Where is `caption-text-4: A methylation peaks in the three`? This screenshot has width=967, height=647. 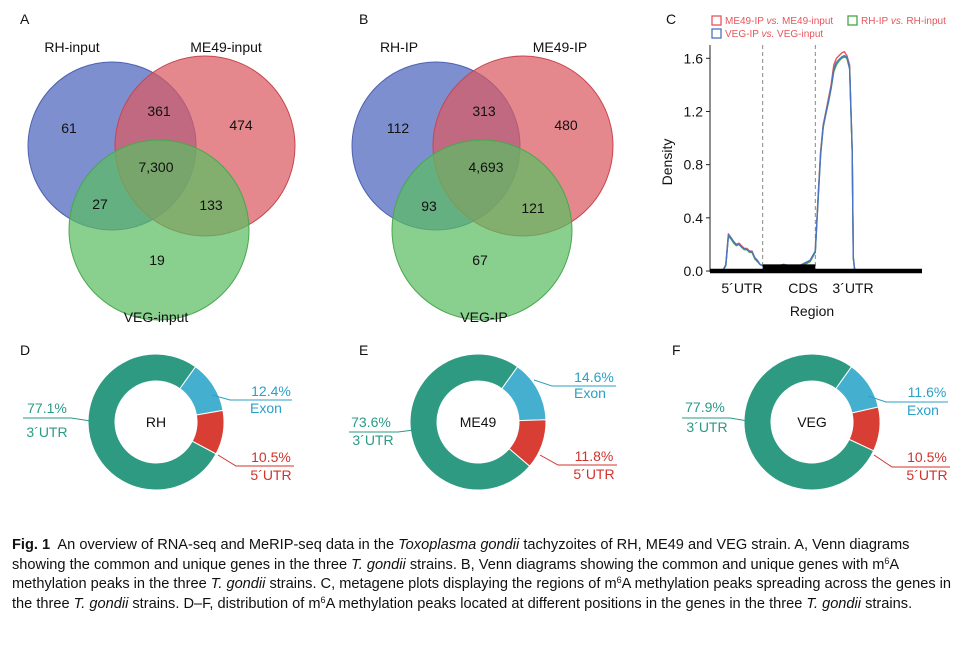
caption-text-4: A methylation peaks in the three is located at coordinates (455, 574).